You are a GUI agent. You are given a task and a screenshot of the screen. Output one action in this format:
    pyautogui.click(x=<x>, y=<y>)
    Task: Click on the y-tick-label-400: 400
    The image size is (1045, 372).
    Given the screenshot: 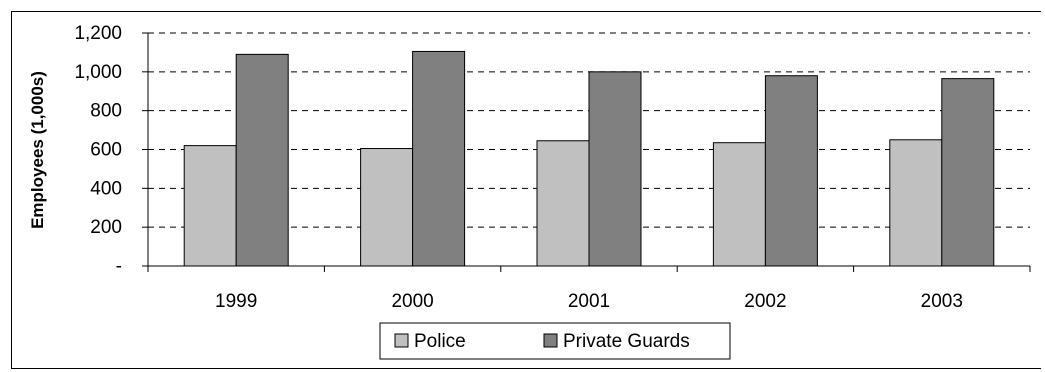 What is the action you would take?
    pyautogui.click(x=106, y=188)
    